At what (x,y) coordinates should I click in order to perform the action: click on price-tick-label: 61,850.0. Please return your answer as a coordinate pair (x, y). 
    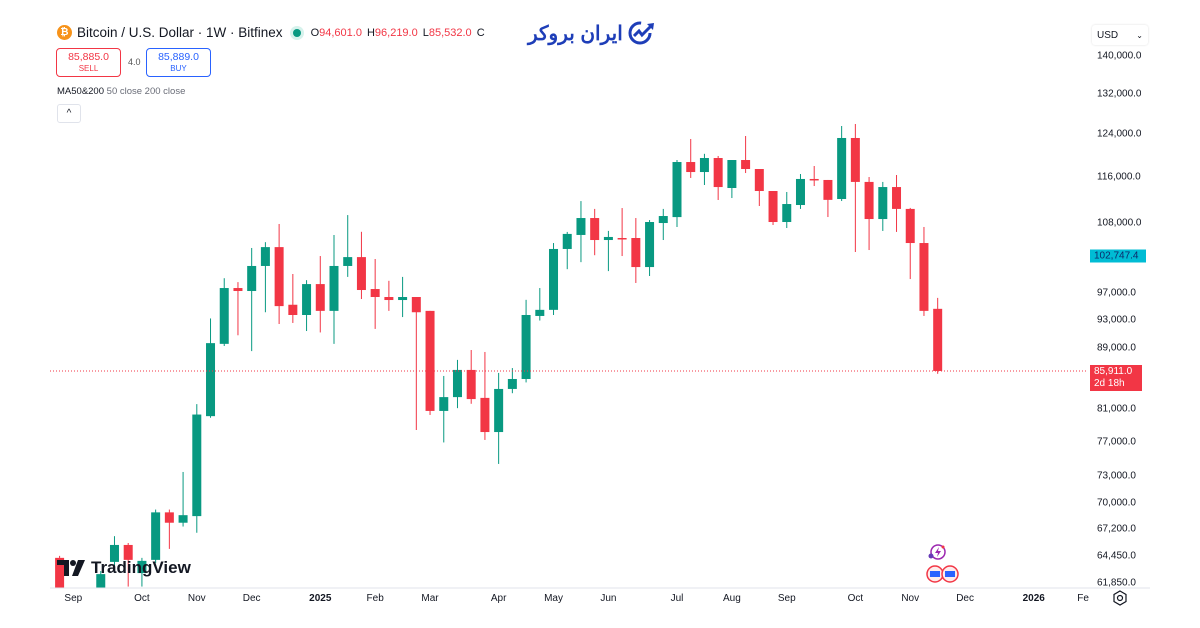
    Looking at the image, I should click on (1116, 583).